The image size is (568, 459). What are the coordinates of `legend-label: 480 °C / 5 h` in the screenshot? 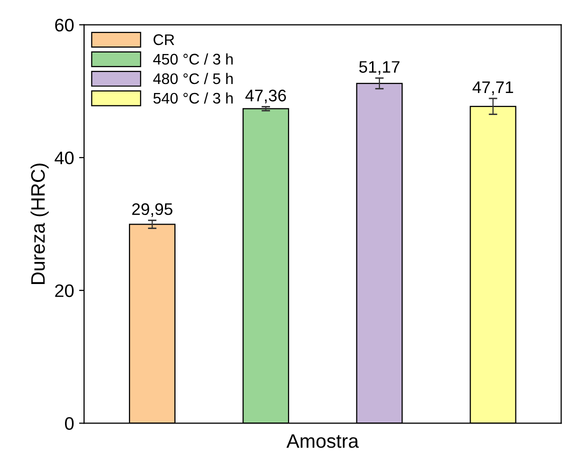 It's located at (193, 78).